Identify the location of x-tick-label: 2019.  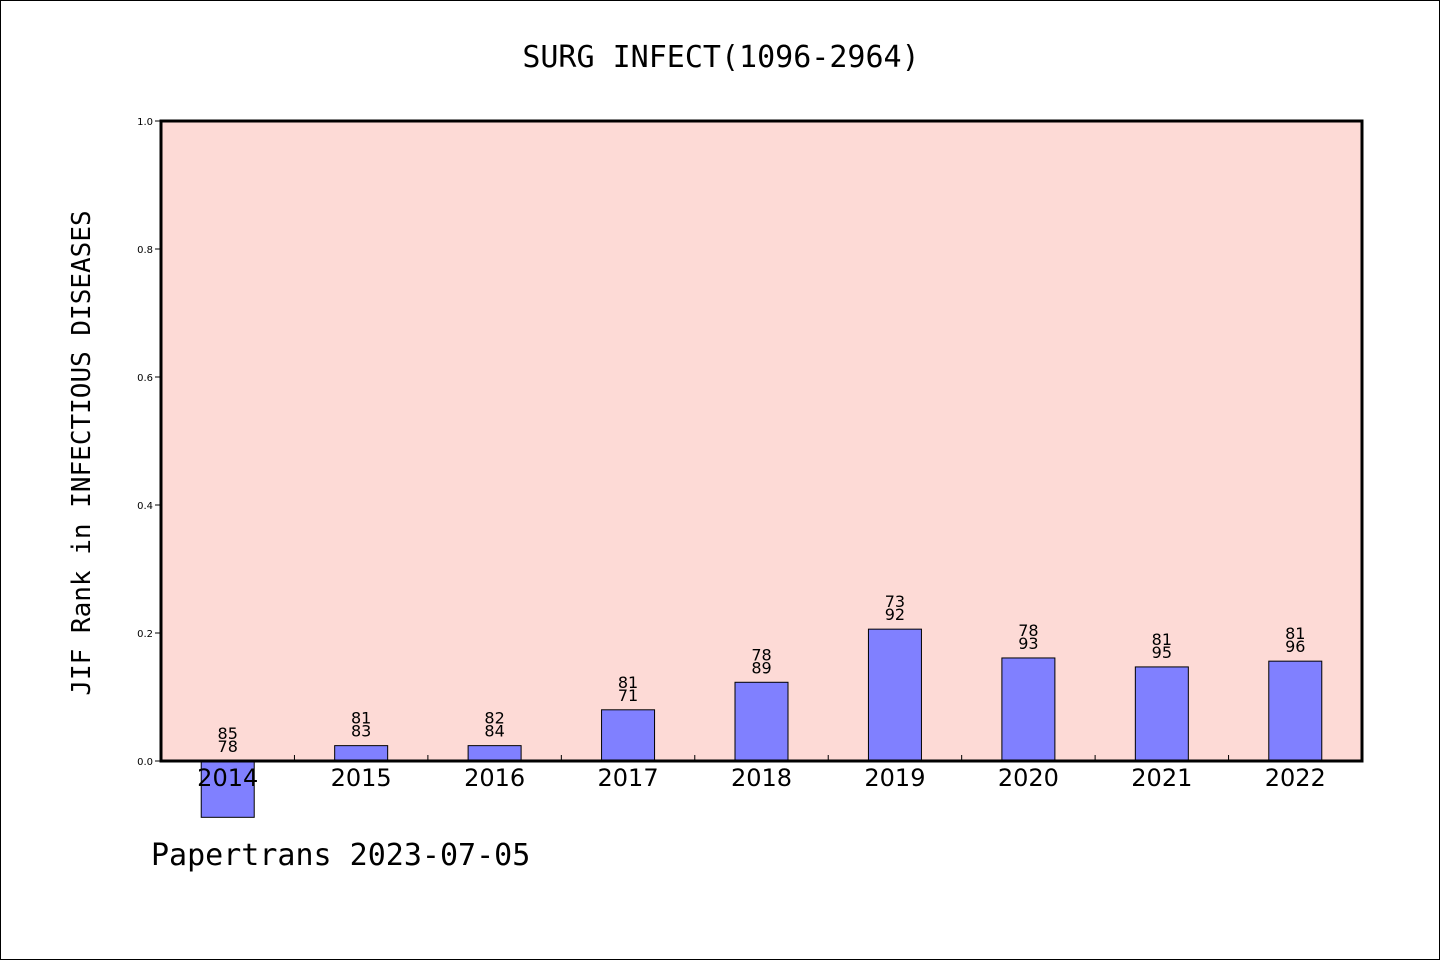
(894, 778).